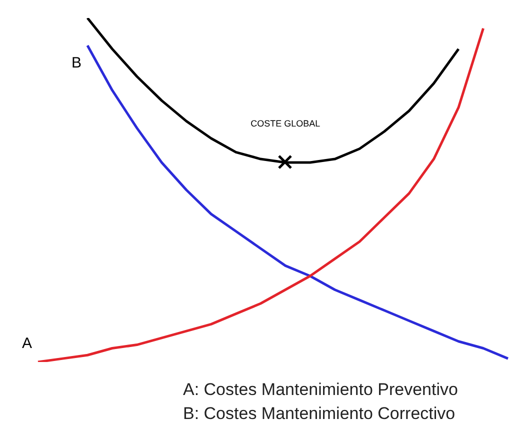 The height and width of the screenshot is (442, 526). What do you see at coordinates (76, 63) in the screenshot?
I see `series-label: B` at bounding box center [76, 63].